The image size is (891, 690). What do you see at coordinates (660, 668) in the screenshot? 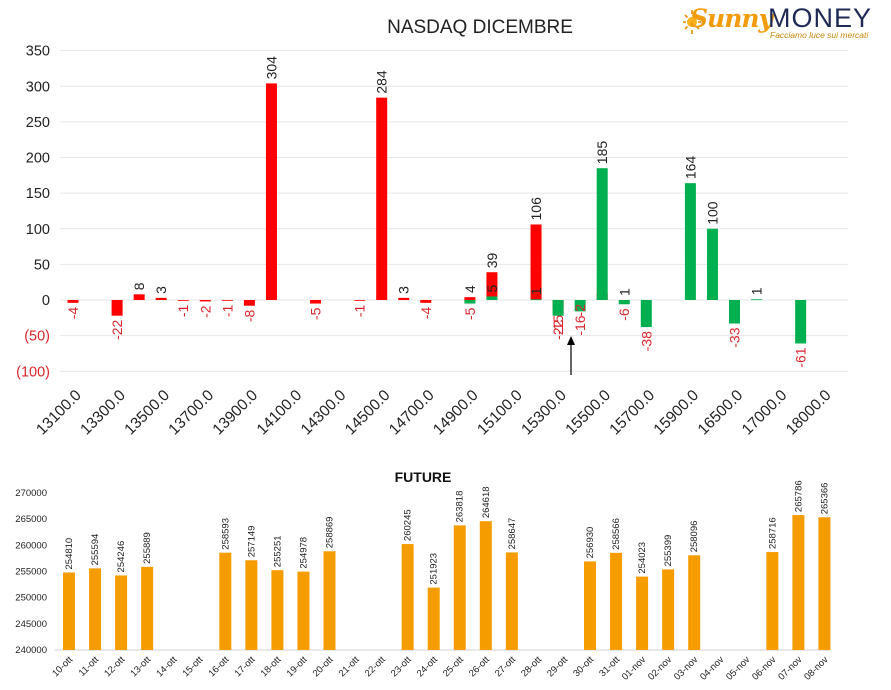
I see `x-tick-label: 02-nov` at bounding box center [660, 668].